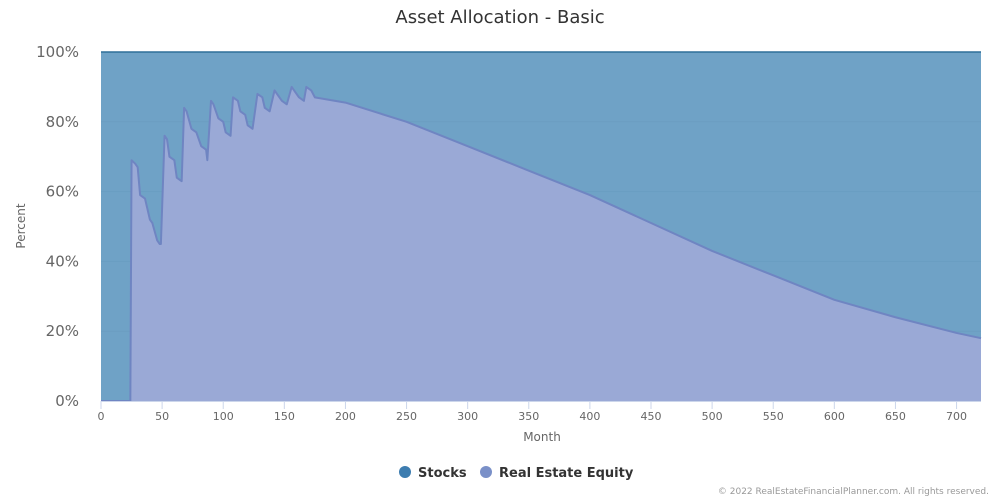 This screenshot has width=1000, height=504. Describe the element at coordinates (589, 416) in the screenshot. I see `x-tick-label: 400` at that location.